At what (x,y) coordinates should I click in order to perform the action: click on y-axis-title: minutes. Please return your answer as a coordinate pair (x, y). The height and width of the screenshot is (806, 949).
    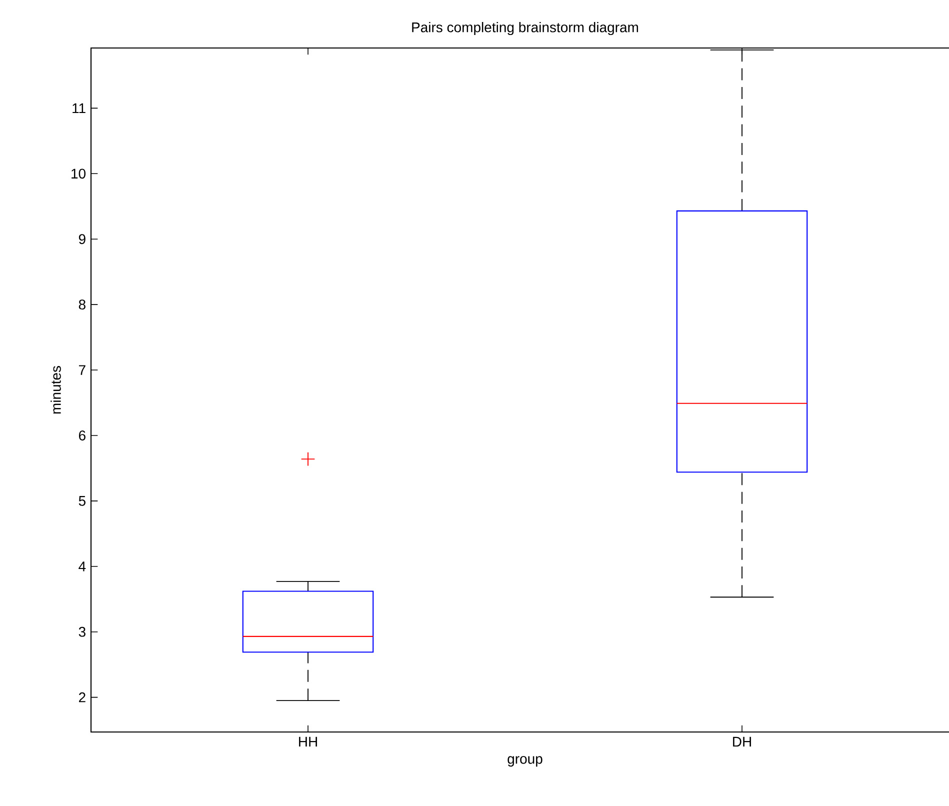
    Looking at the image, I should click on (55, 390).